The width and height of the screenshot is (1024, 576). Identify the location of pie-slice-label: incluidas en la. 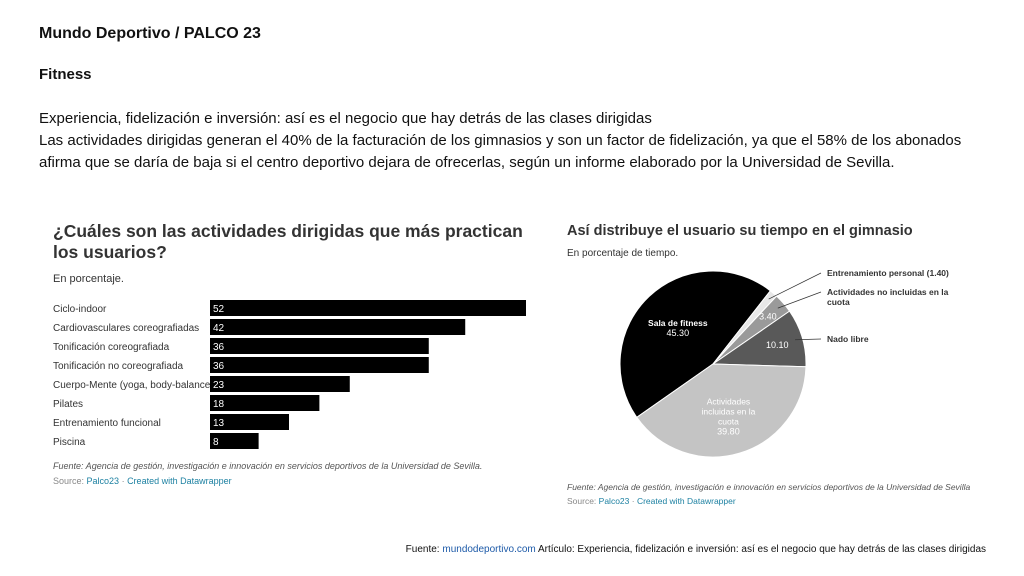
(729, 412).